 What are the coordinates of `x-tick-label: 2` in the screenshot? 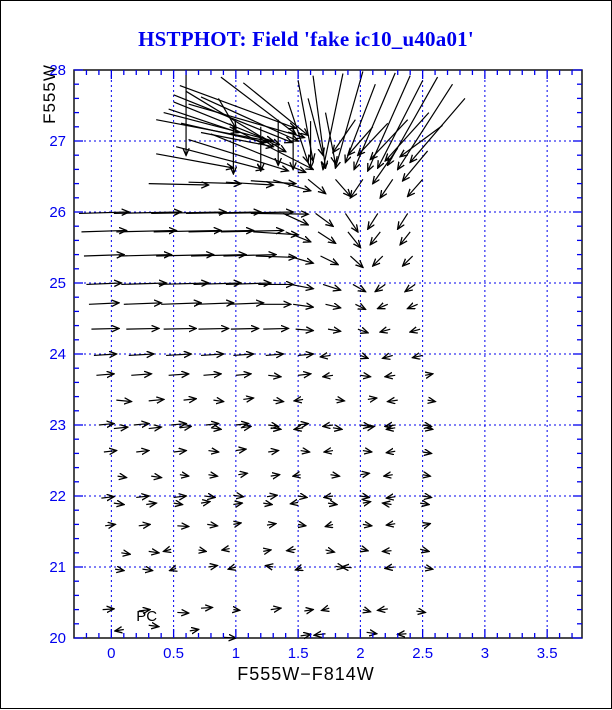 It's located at (360, 653).